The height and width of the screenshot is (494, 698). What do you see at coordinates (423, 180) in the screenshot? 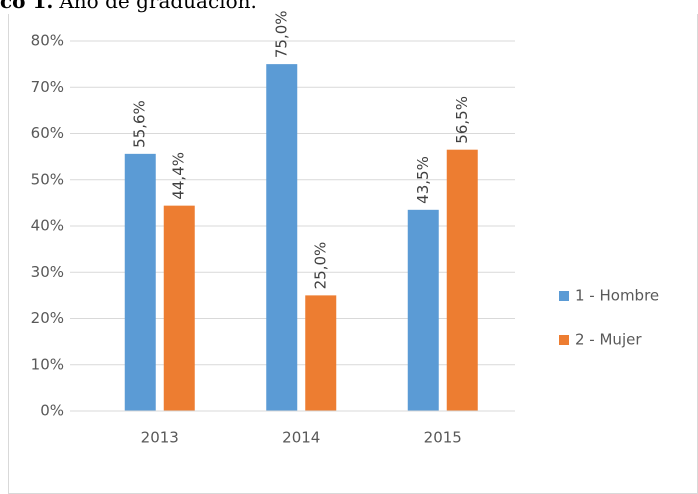
I see `value-label: 43,5%` at bounding box center [423, 180].